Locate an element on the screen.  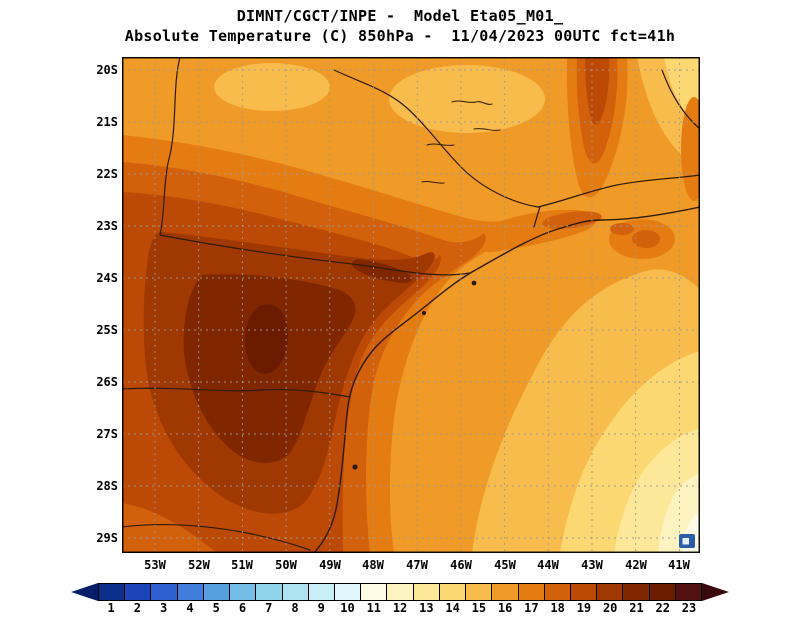
colorbar-value-label: 16 is located at coordinates (505, 608).